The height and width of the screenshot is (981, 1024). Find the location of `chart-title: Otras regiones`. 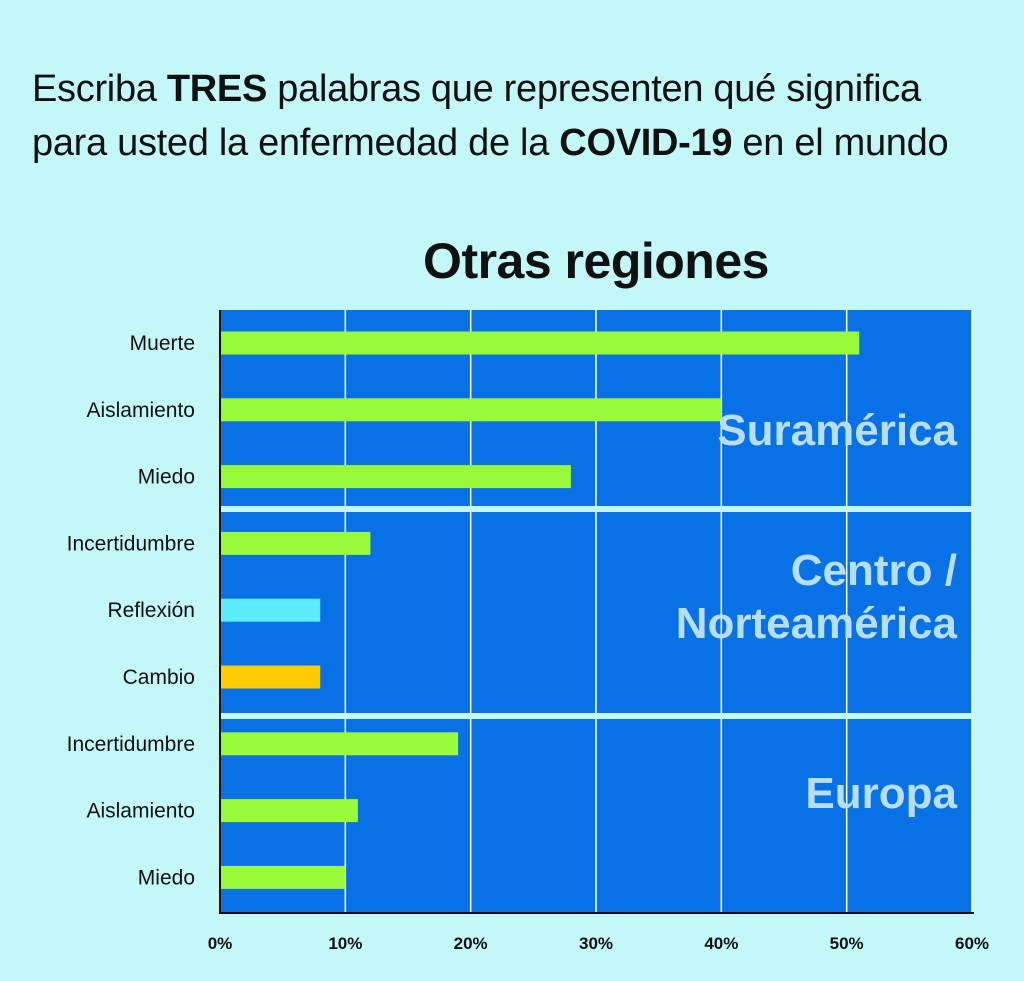

chart-title: Otras regiones is located at coordinates (596, 261).